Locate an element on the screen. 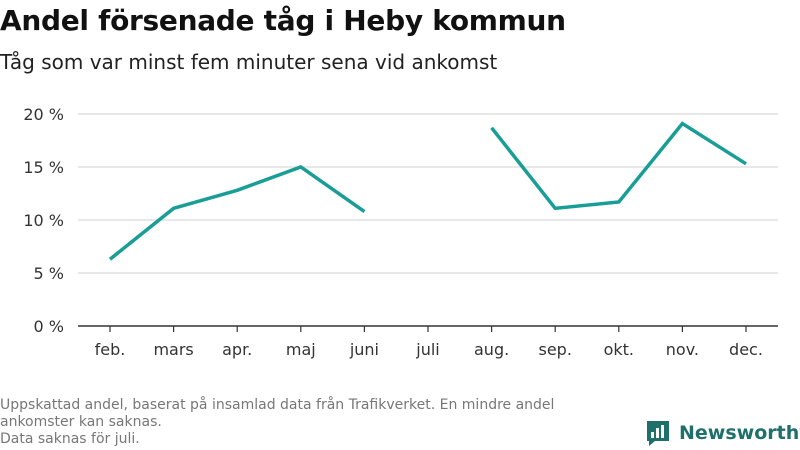  x-tick-label: maj is located at coordinates (301, 349).